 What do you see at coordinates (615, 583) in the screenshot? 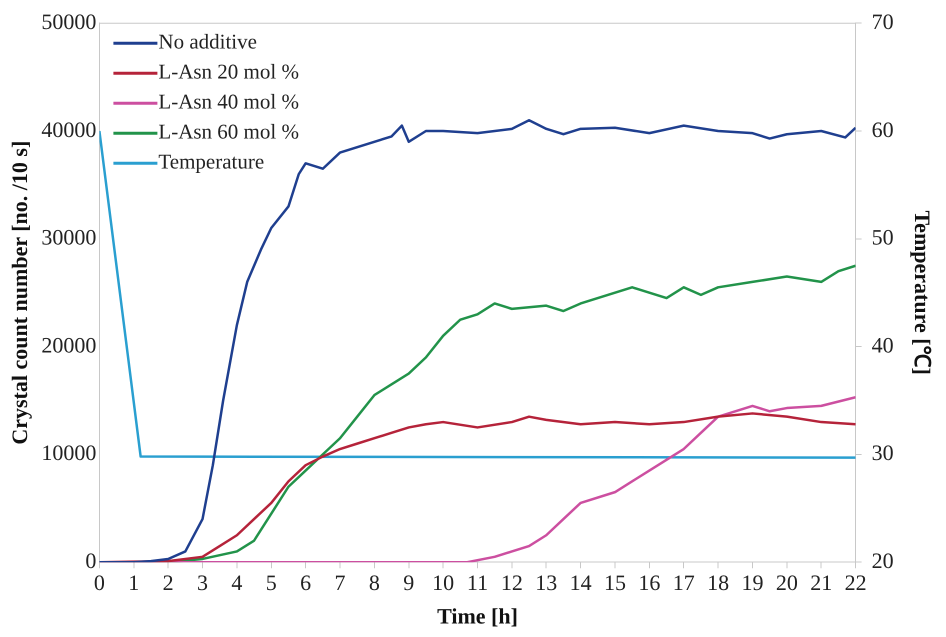
I see `x-tick-label: 15` at bounding box center [615, 583].